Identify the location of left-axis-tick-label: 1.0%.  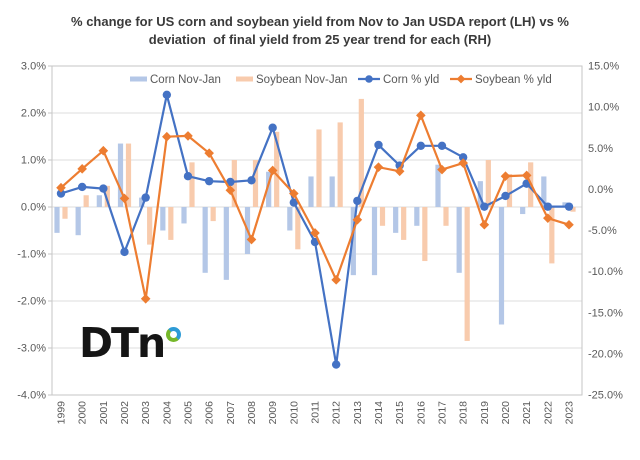
(33, 161).